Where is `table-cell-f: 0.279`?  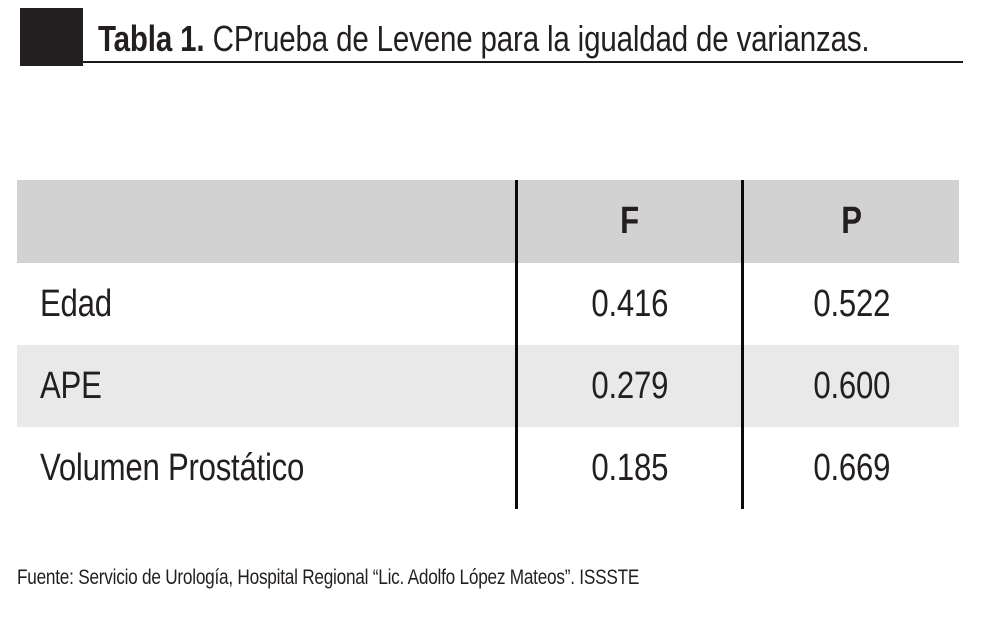
table-cell-f: 0.279 is located at coordinates (628, 386).